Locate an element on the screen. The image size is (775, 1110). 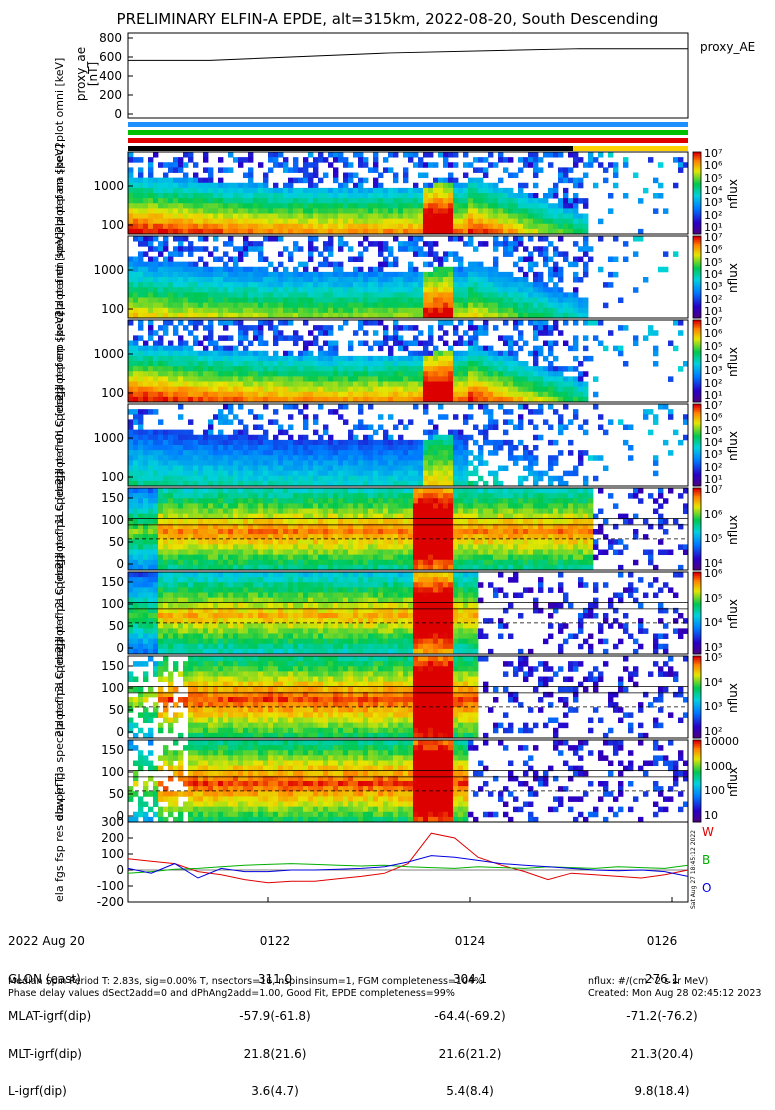
footer-time-0126: 0126 is located at coordinates (662, 941).